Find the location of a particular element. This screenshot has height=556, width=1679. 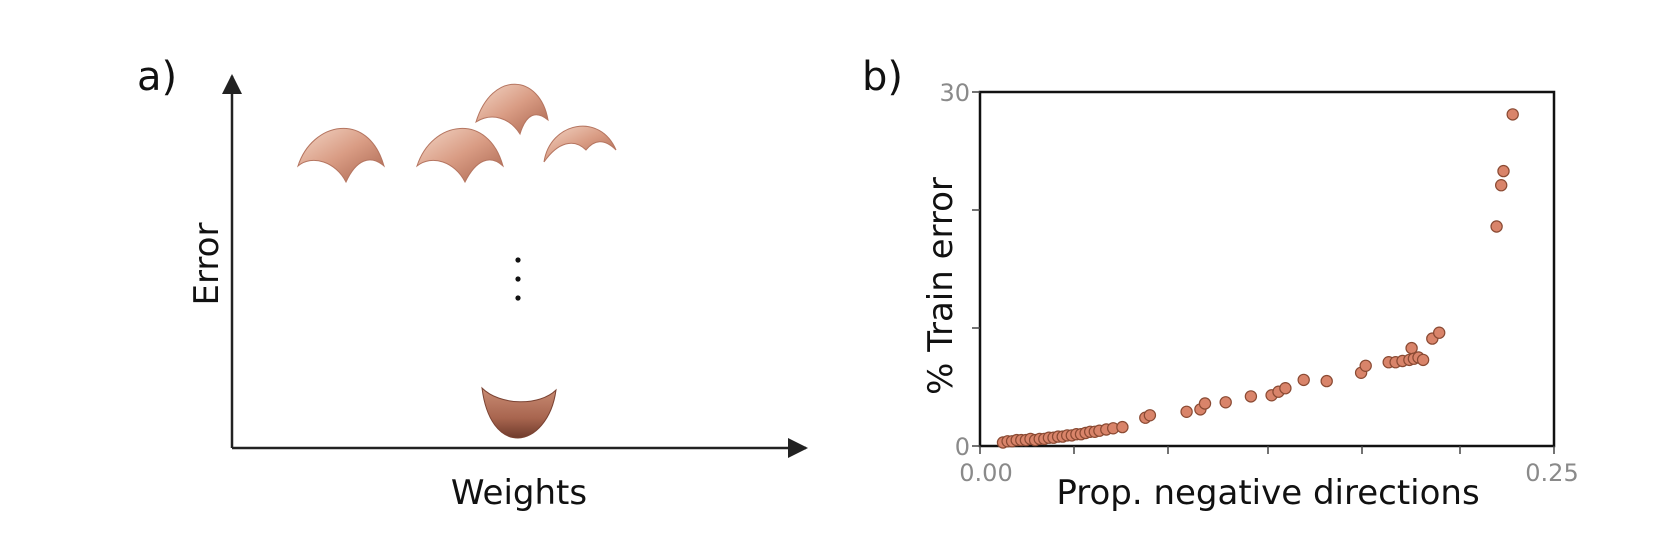

panel-b-xlabel: Prop. negative directions is located at coordinates (1267, 493).